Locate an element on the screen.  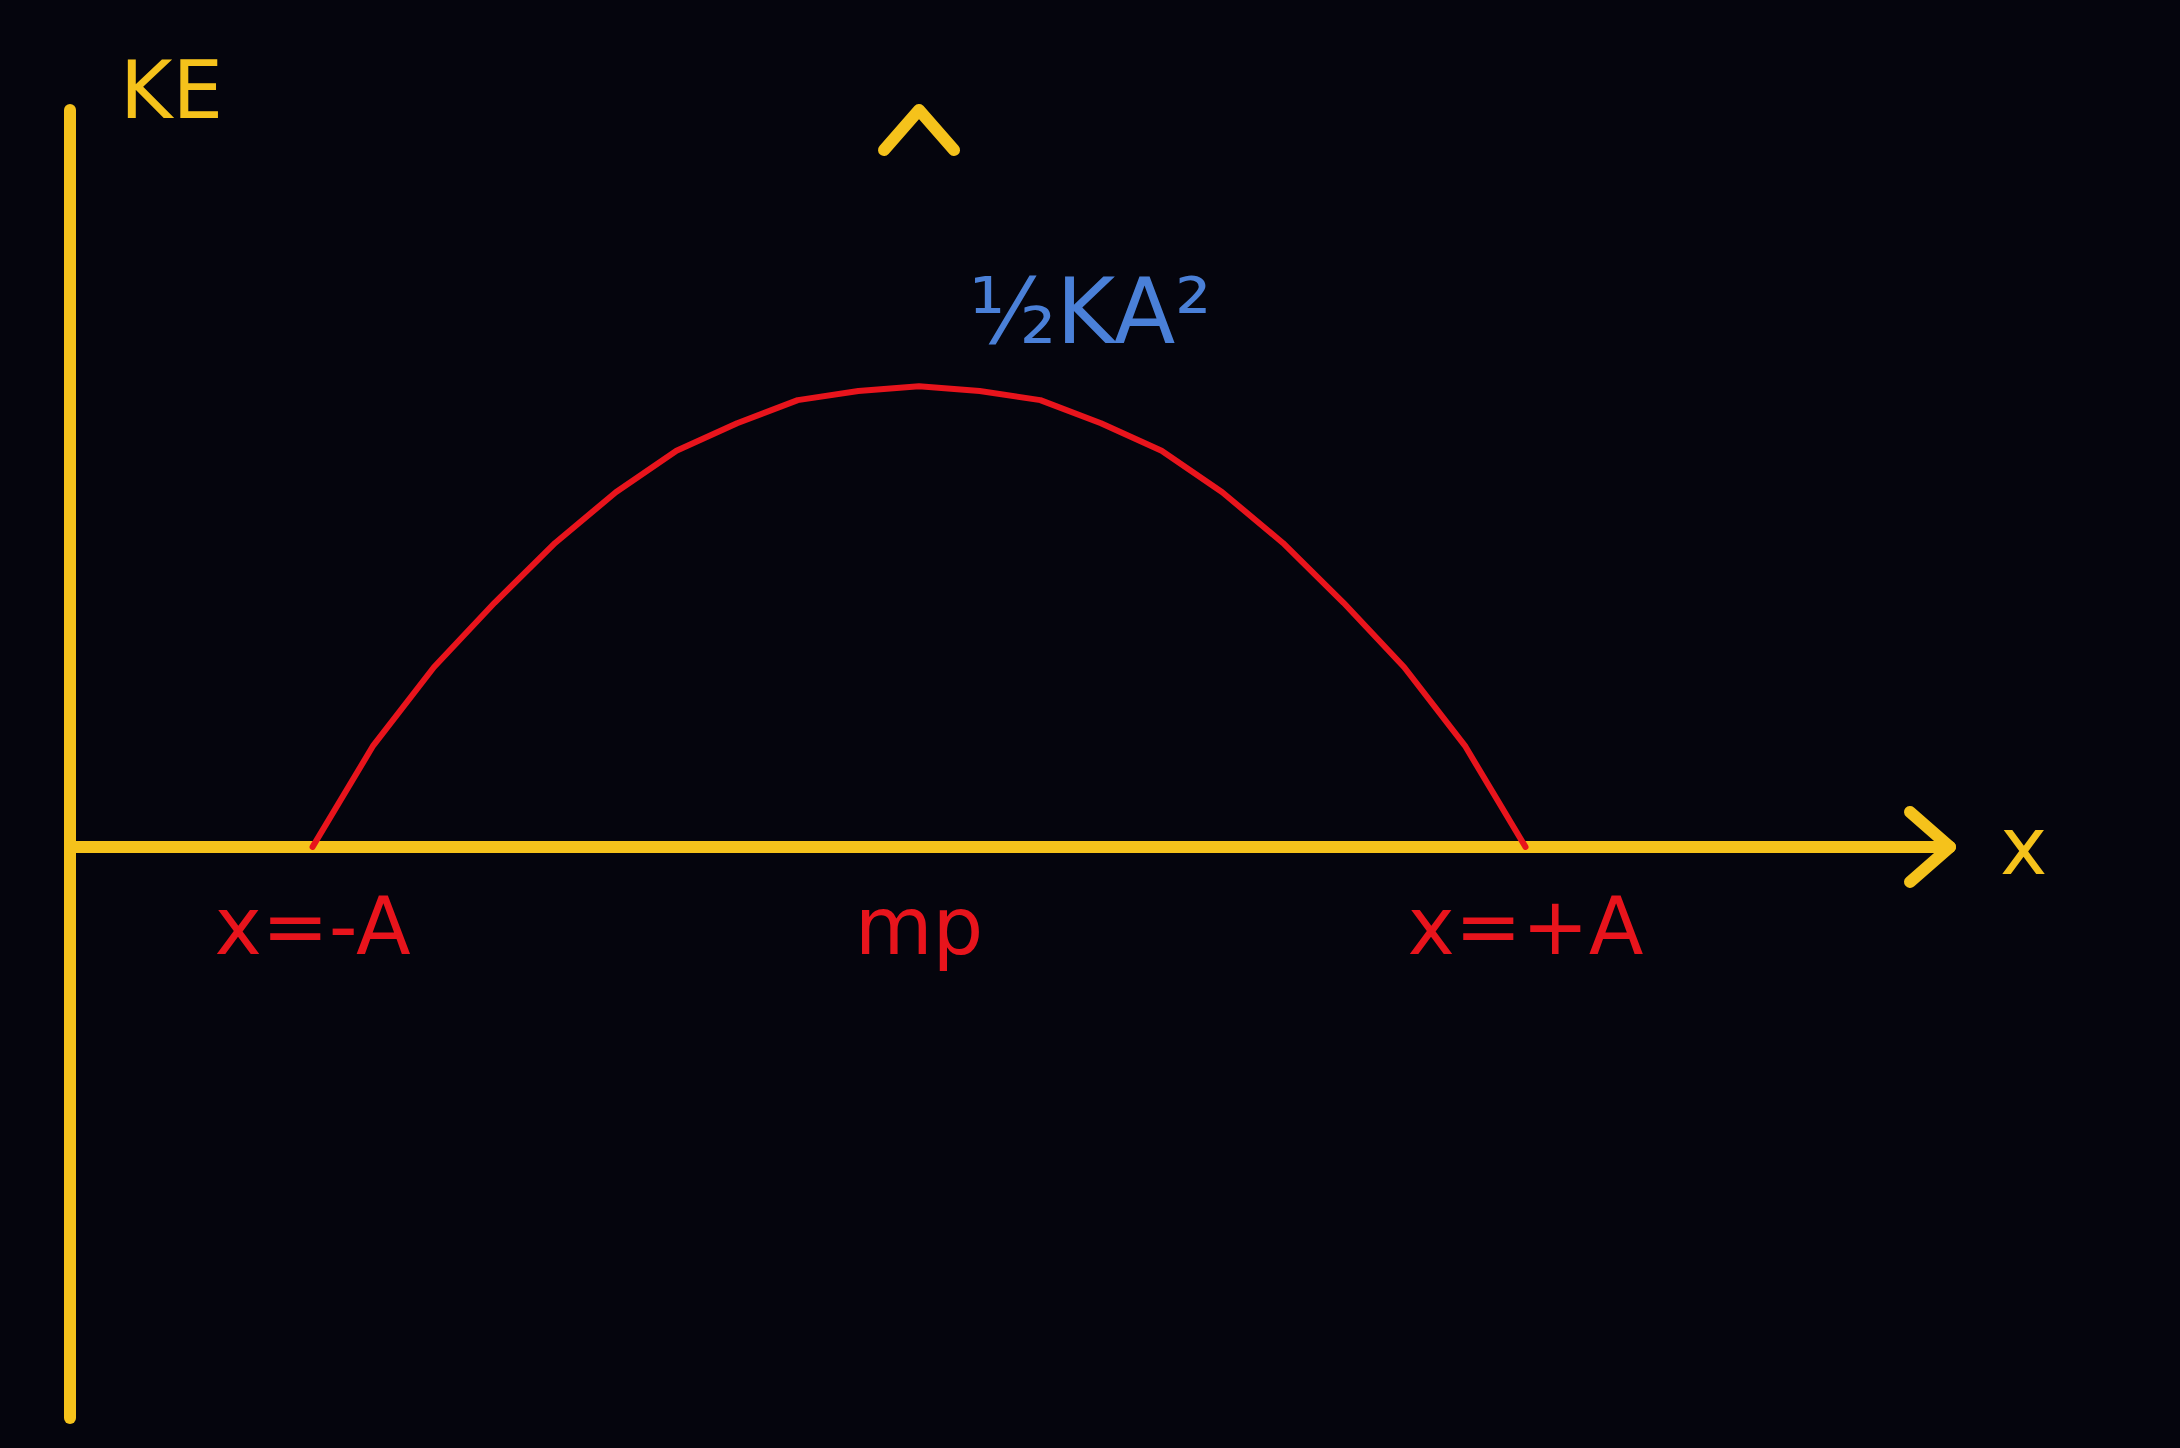
y-axis-title: KE is located at coordinates (172, 90).